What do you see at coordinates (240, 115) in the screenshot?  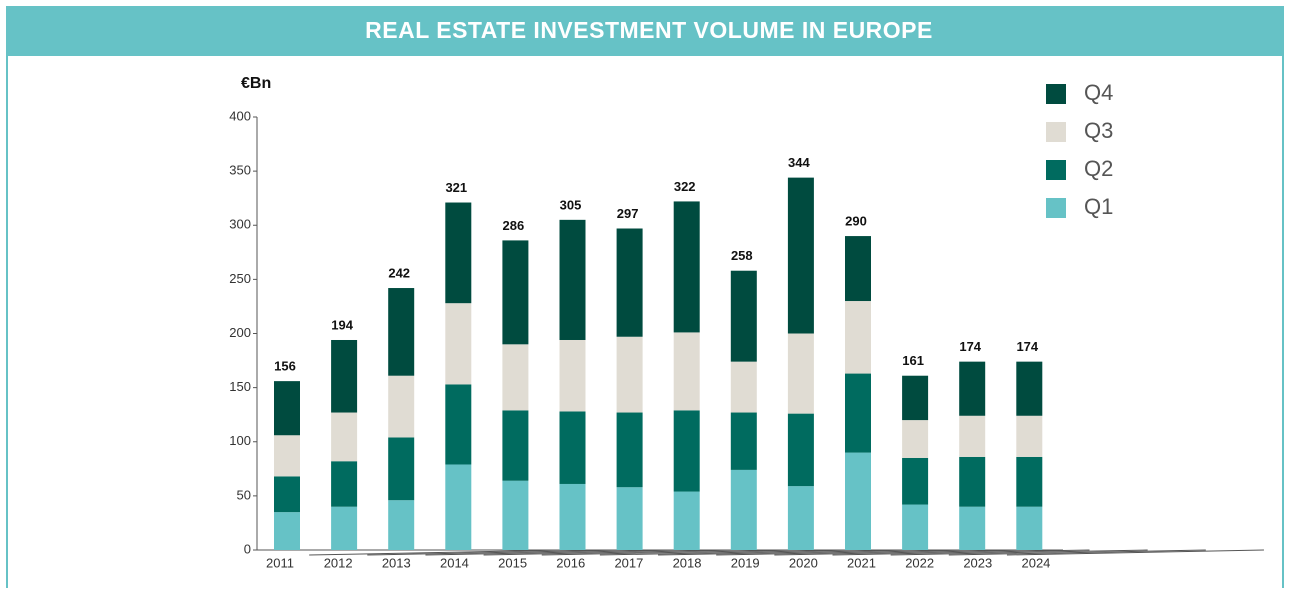 I see `y-tick-label: 400` at bounding box center [240, 115].